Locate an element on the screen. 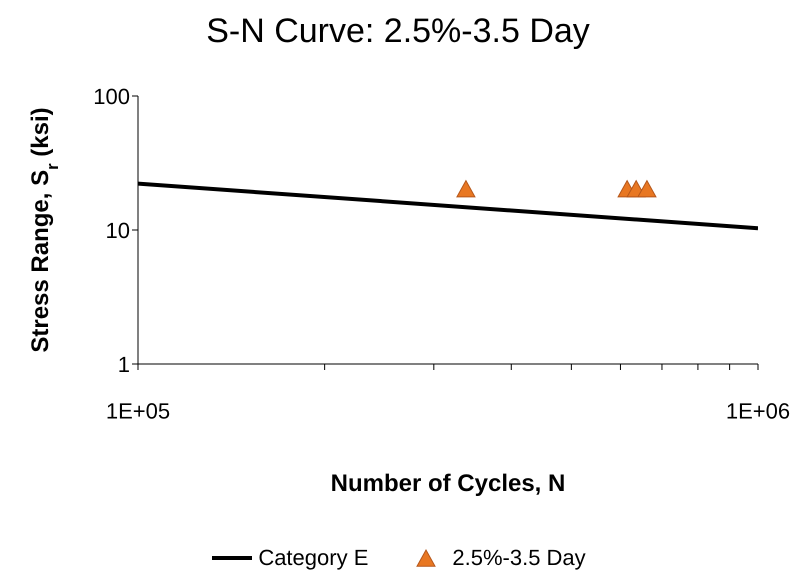 This screenshot has width=796, height=574. y-tick-label: 100 is located at coordinates (111, 96).